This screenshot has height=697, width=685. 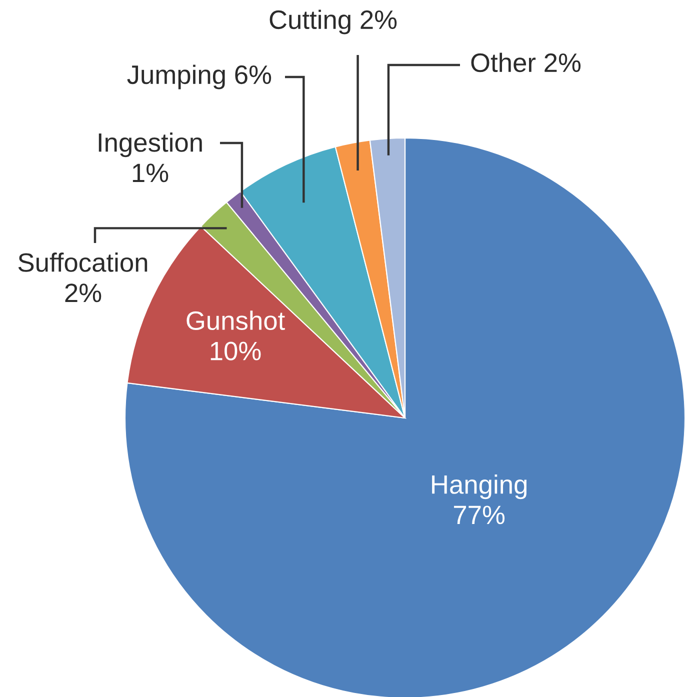 I want to click on slice-label: Gunshot, so click(x=235, y=320).